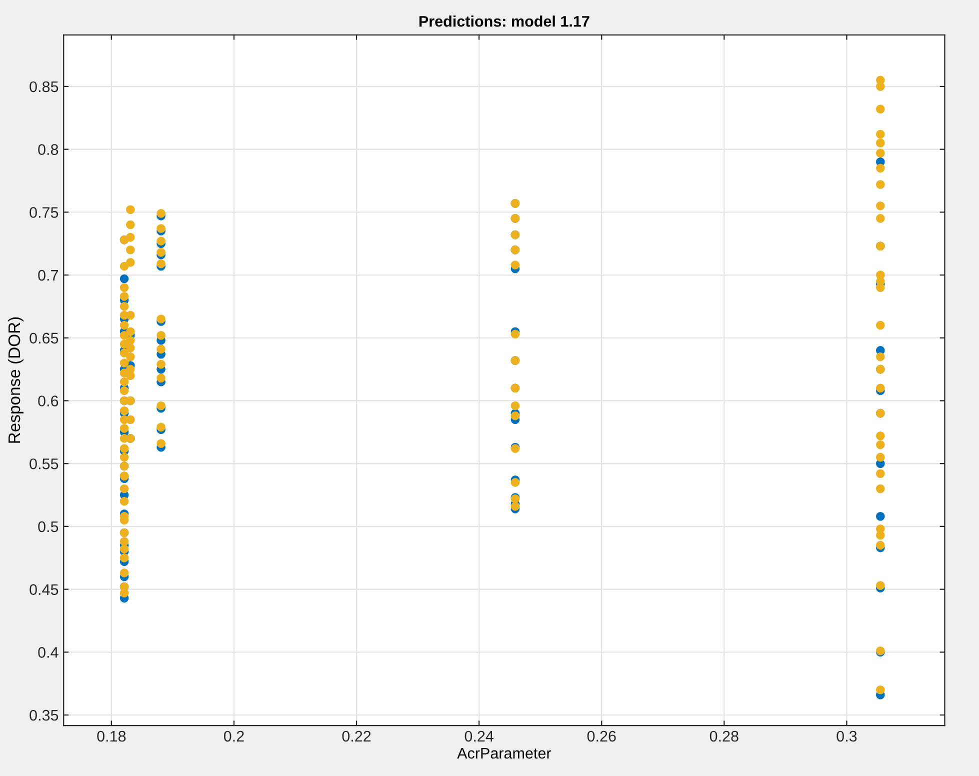  What do you see at coordinates (48, 652) in the screenshot?
I see `y-tick-label: 0.4` at bounding box center [48, 652].